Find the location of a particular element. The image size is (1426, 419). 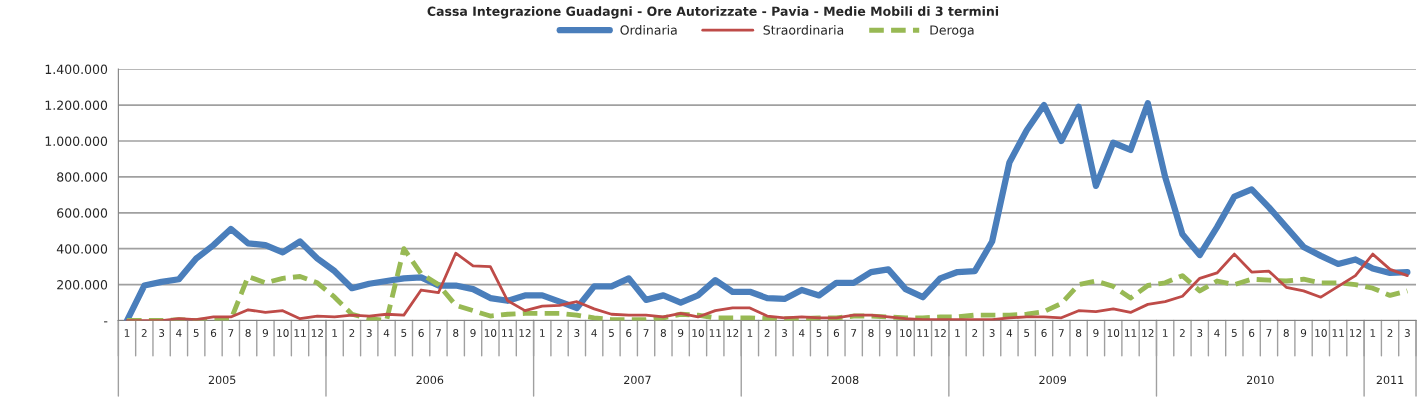

legend-label: Deroga is located at coordinates (952, 31).